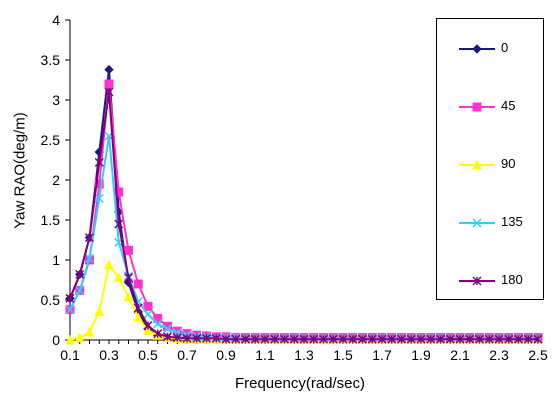  What do you see at coordinates (51, 220) in the screenshot?
I see `y-tick-label: 1.5` at bounding box center [51, 220].